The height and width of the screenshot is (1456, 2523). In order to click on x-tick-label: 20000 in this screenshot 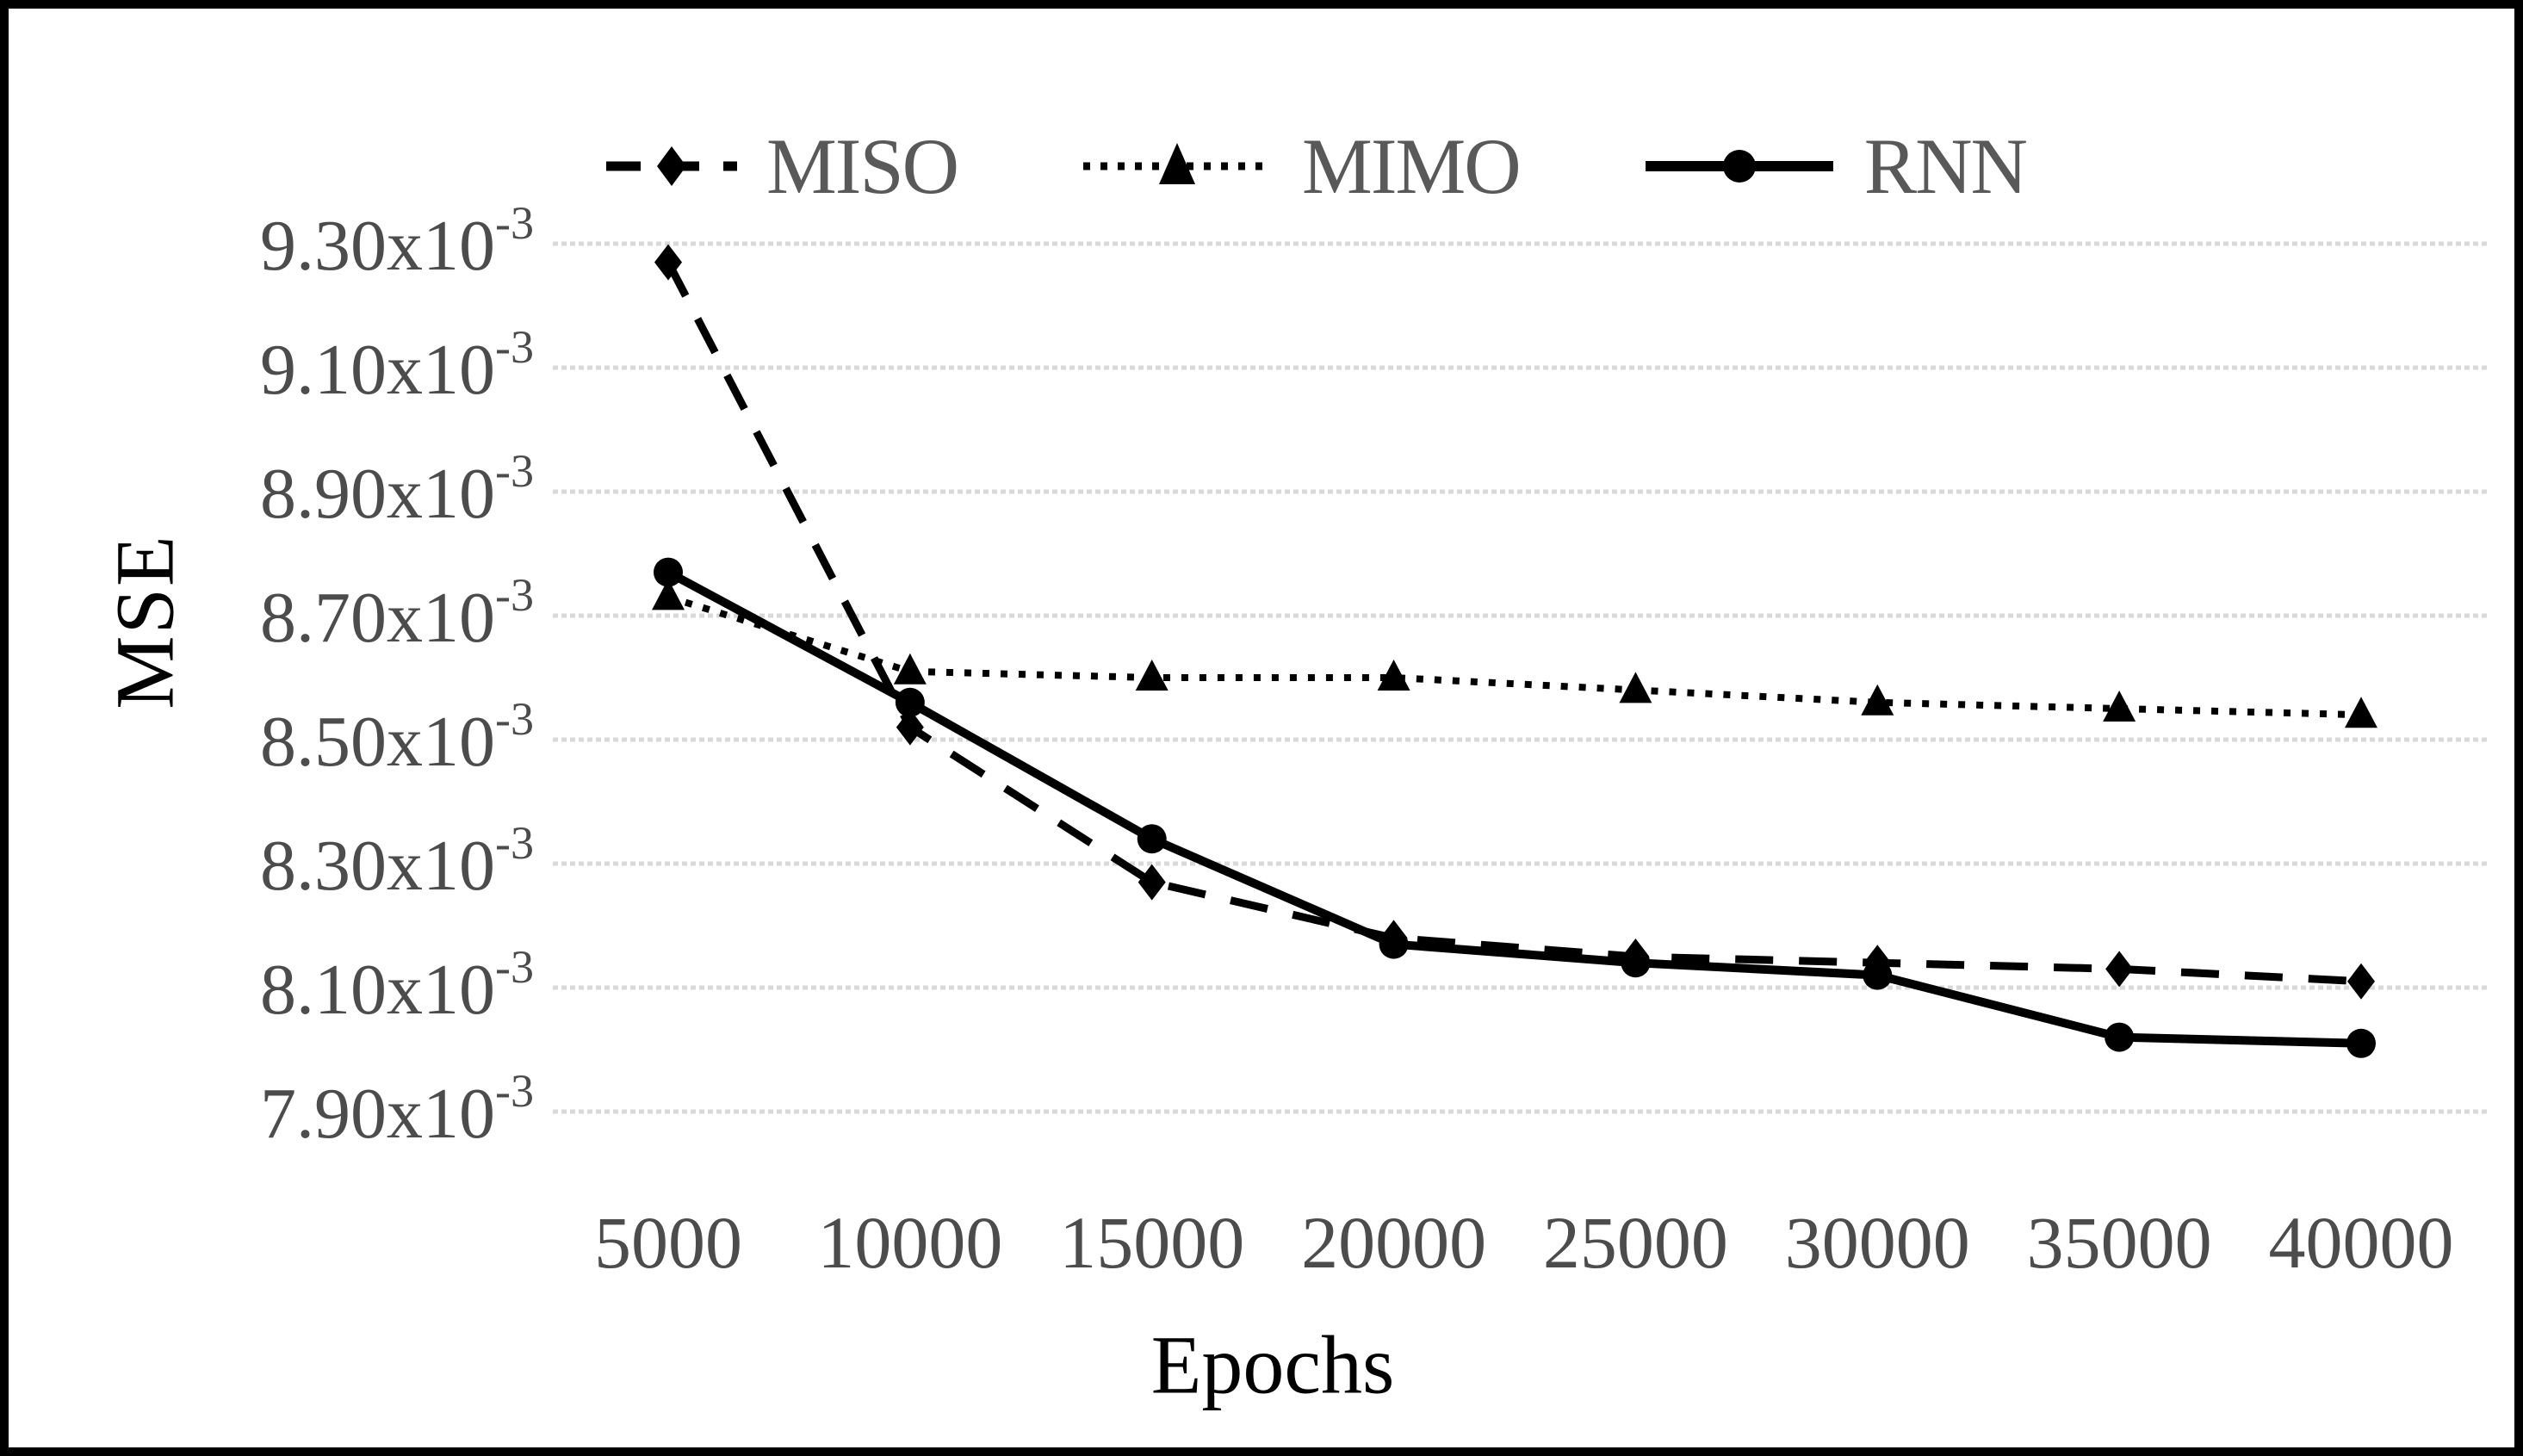, I will do `click(1393, 1243)`.